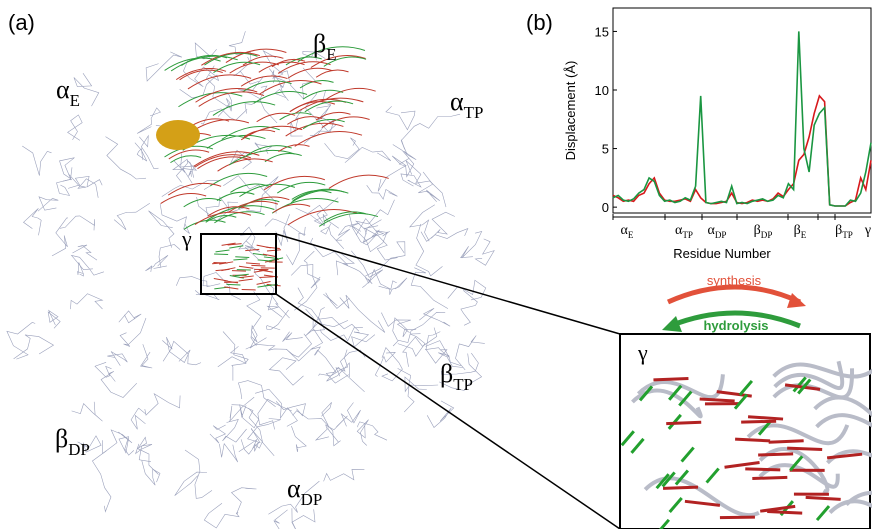 The height and width of the screenshot is (529, 872). Describe the element at coordinates (672, 324) in the screenshot. I see `arrowhead` at that location.